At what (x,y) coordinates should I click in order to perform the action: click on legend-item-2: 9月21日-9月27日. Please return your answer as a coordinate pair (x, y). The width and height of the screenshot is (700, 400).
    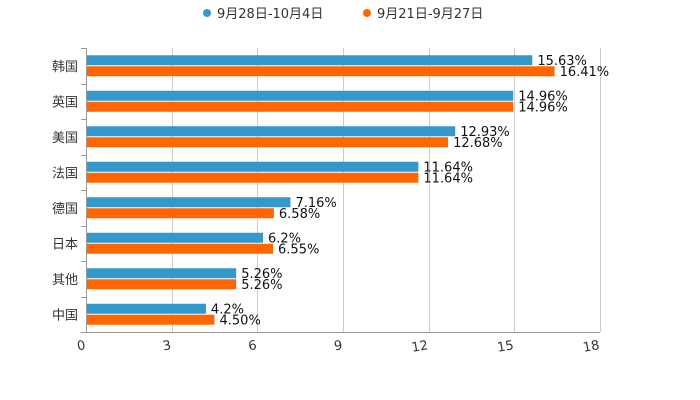
    Looking at the image, I should click on (423, 14).